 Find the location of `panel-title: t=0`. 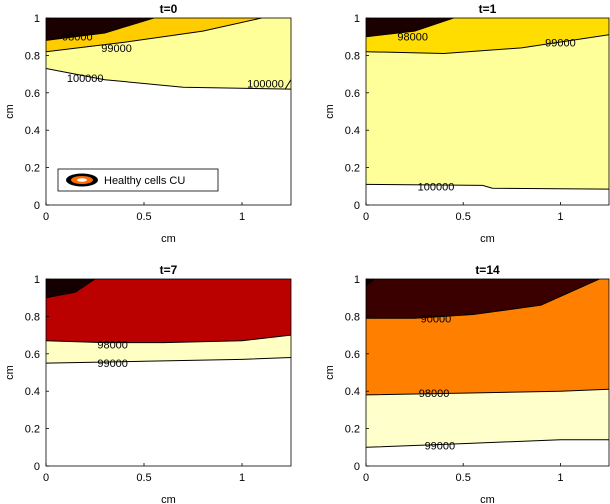

panel-title: t=0 is located at coordinates (169, 9).